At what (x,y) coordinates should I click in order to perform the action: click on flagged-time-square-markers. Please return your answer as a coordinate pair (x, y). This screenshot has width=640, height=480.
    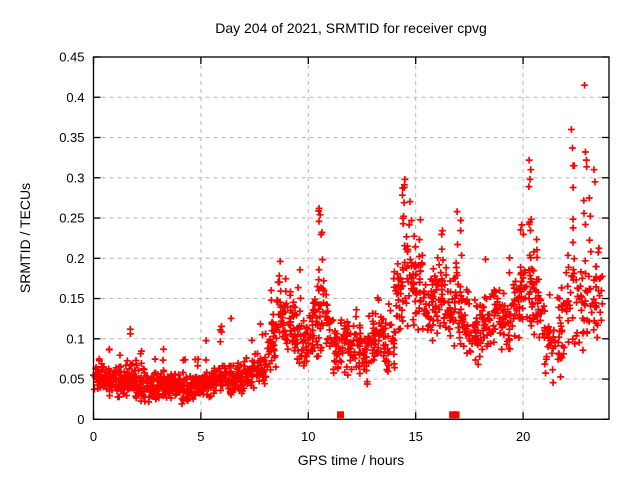
    Looking at the image, I should click on (398, 415).